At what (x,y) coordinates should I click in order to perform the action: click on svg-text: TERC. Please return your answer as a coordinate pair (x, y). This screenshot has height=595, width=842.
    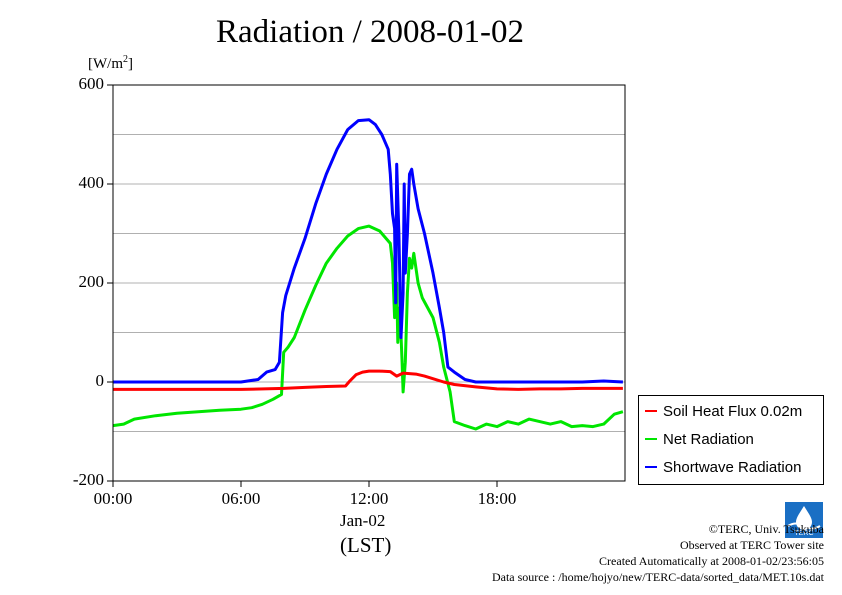
    Looking at the image, I should click on (803, 533).